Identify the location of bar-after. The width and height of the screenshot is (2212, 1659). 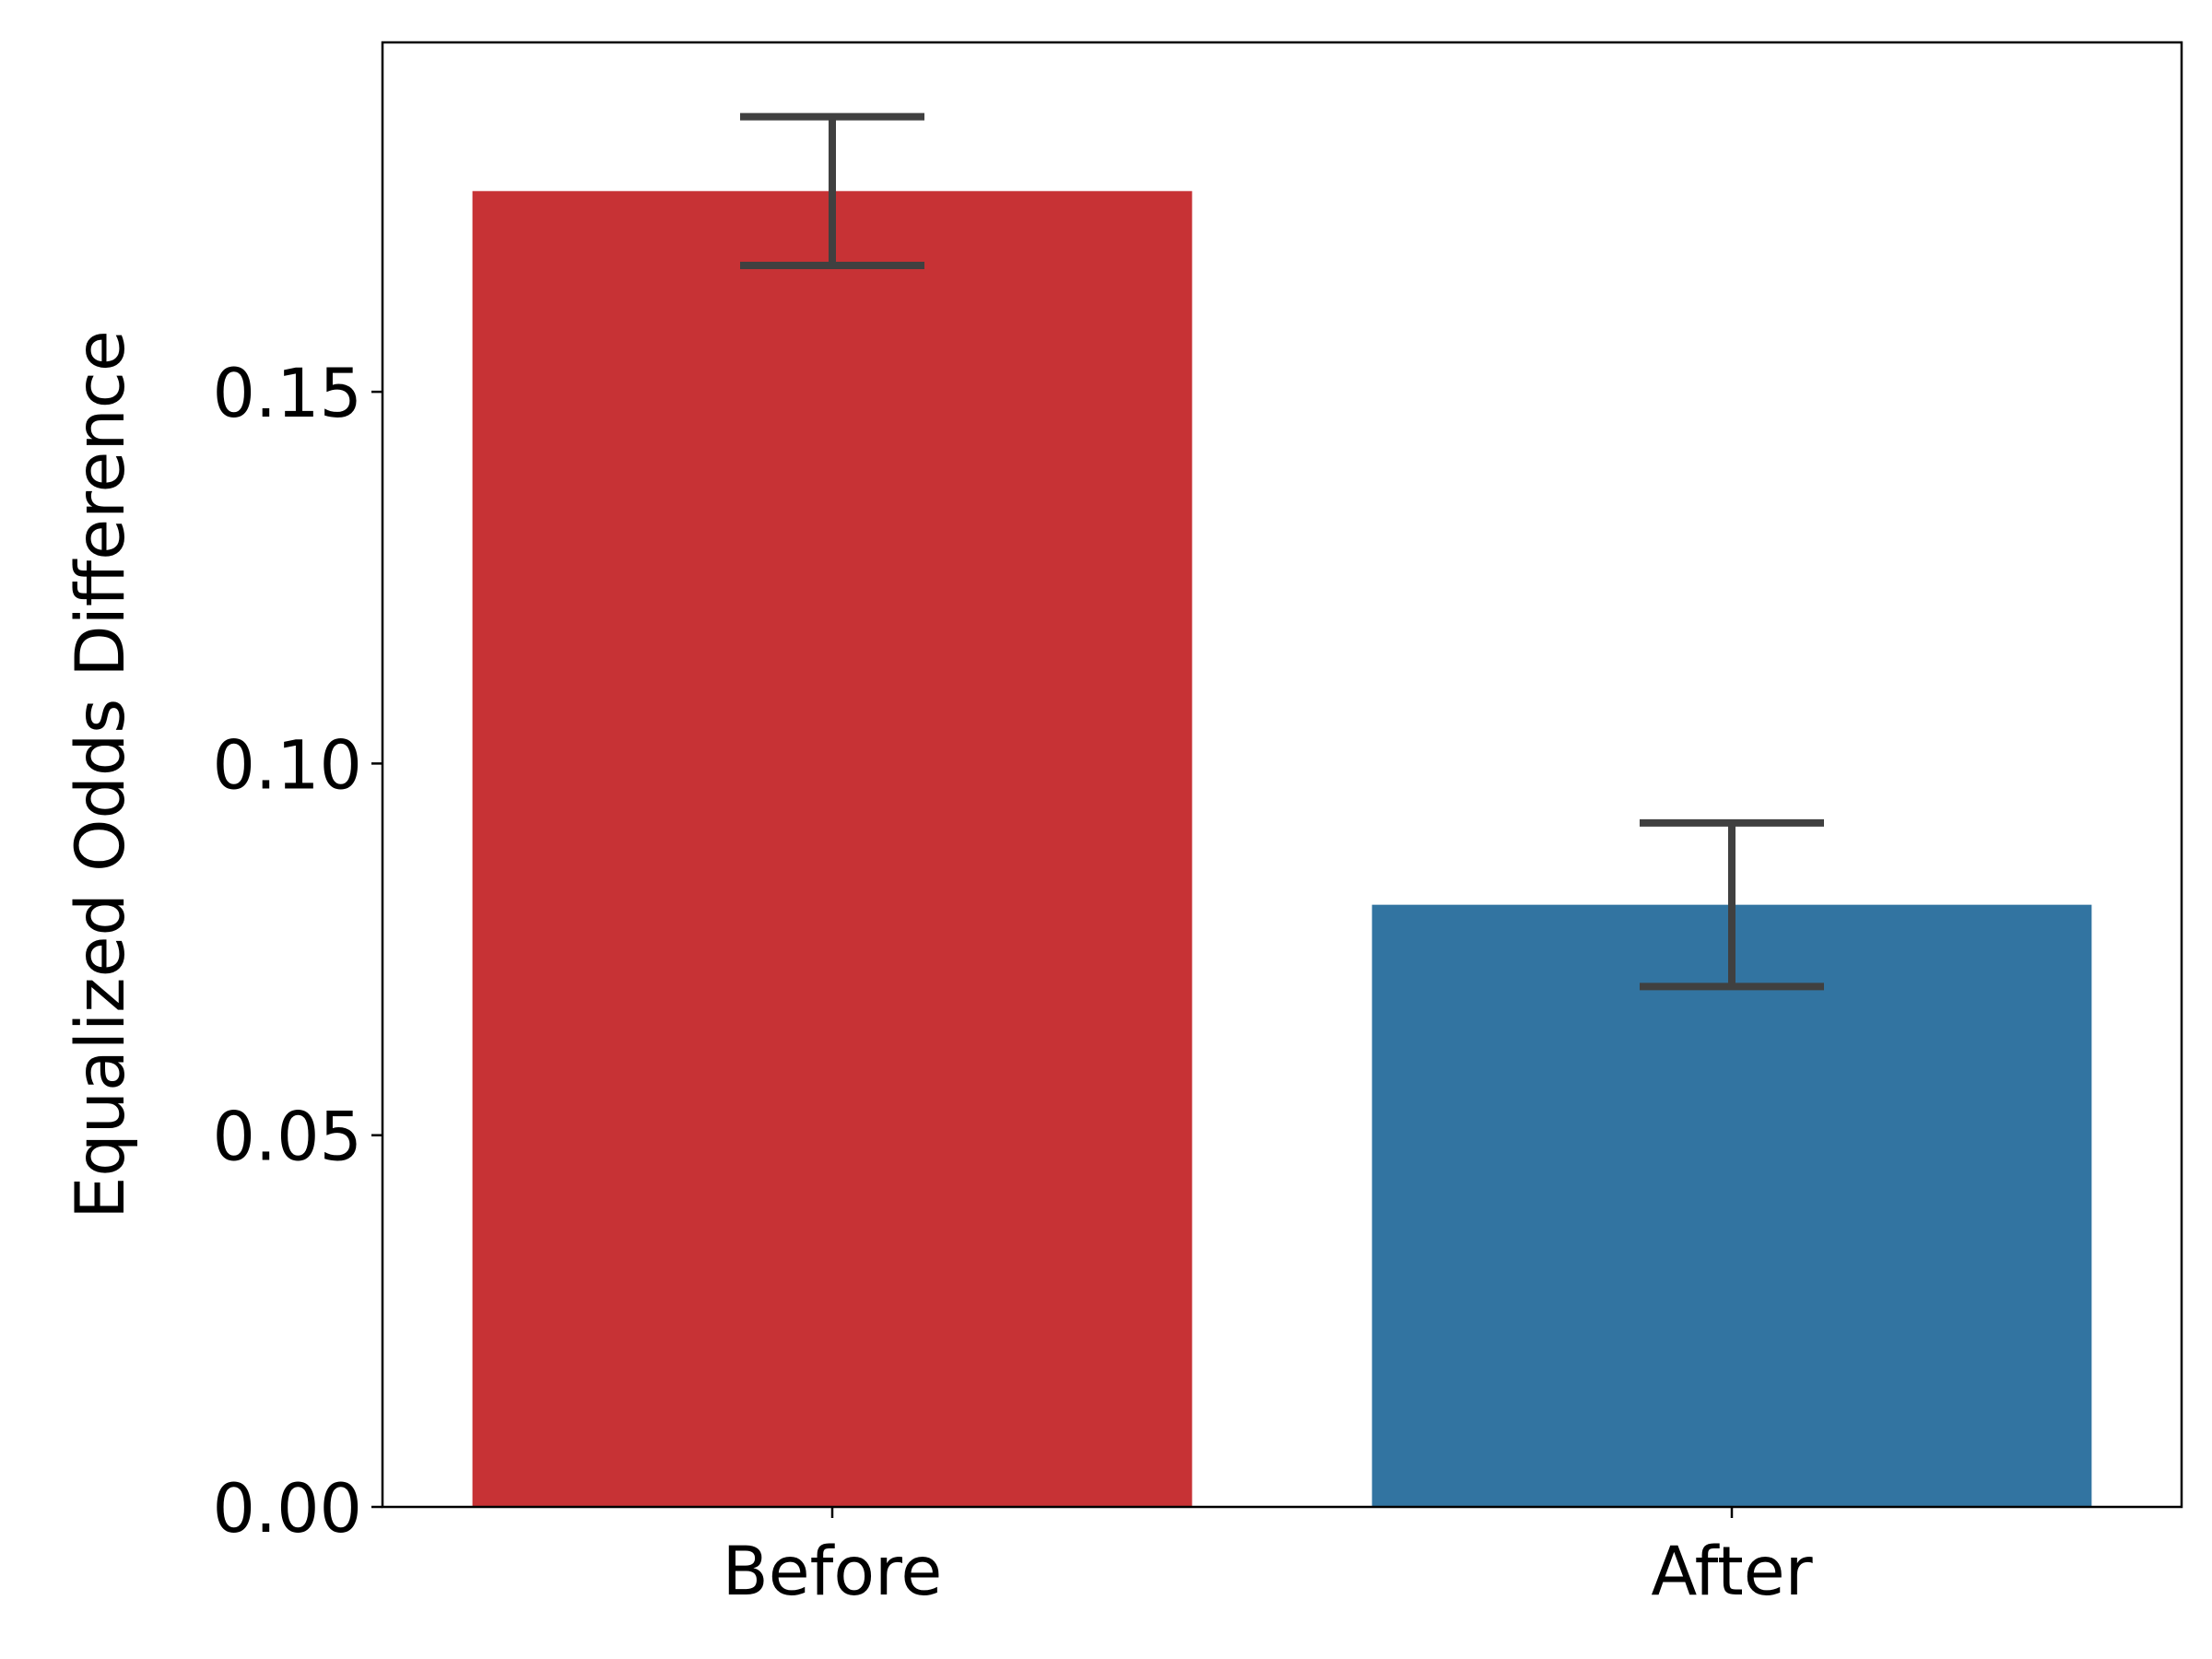
(1731, 1205).